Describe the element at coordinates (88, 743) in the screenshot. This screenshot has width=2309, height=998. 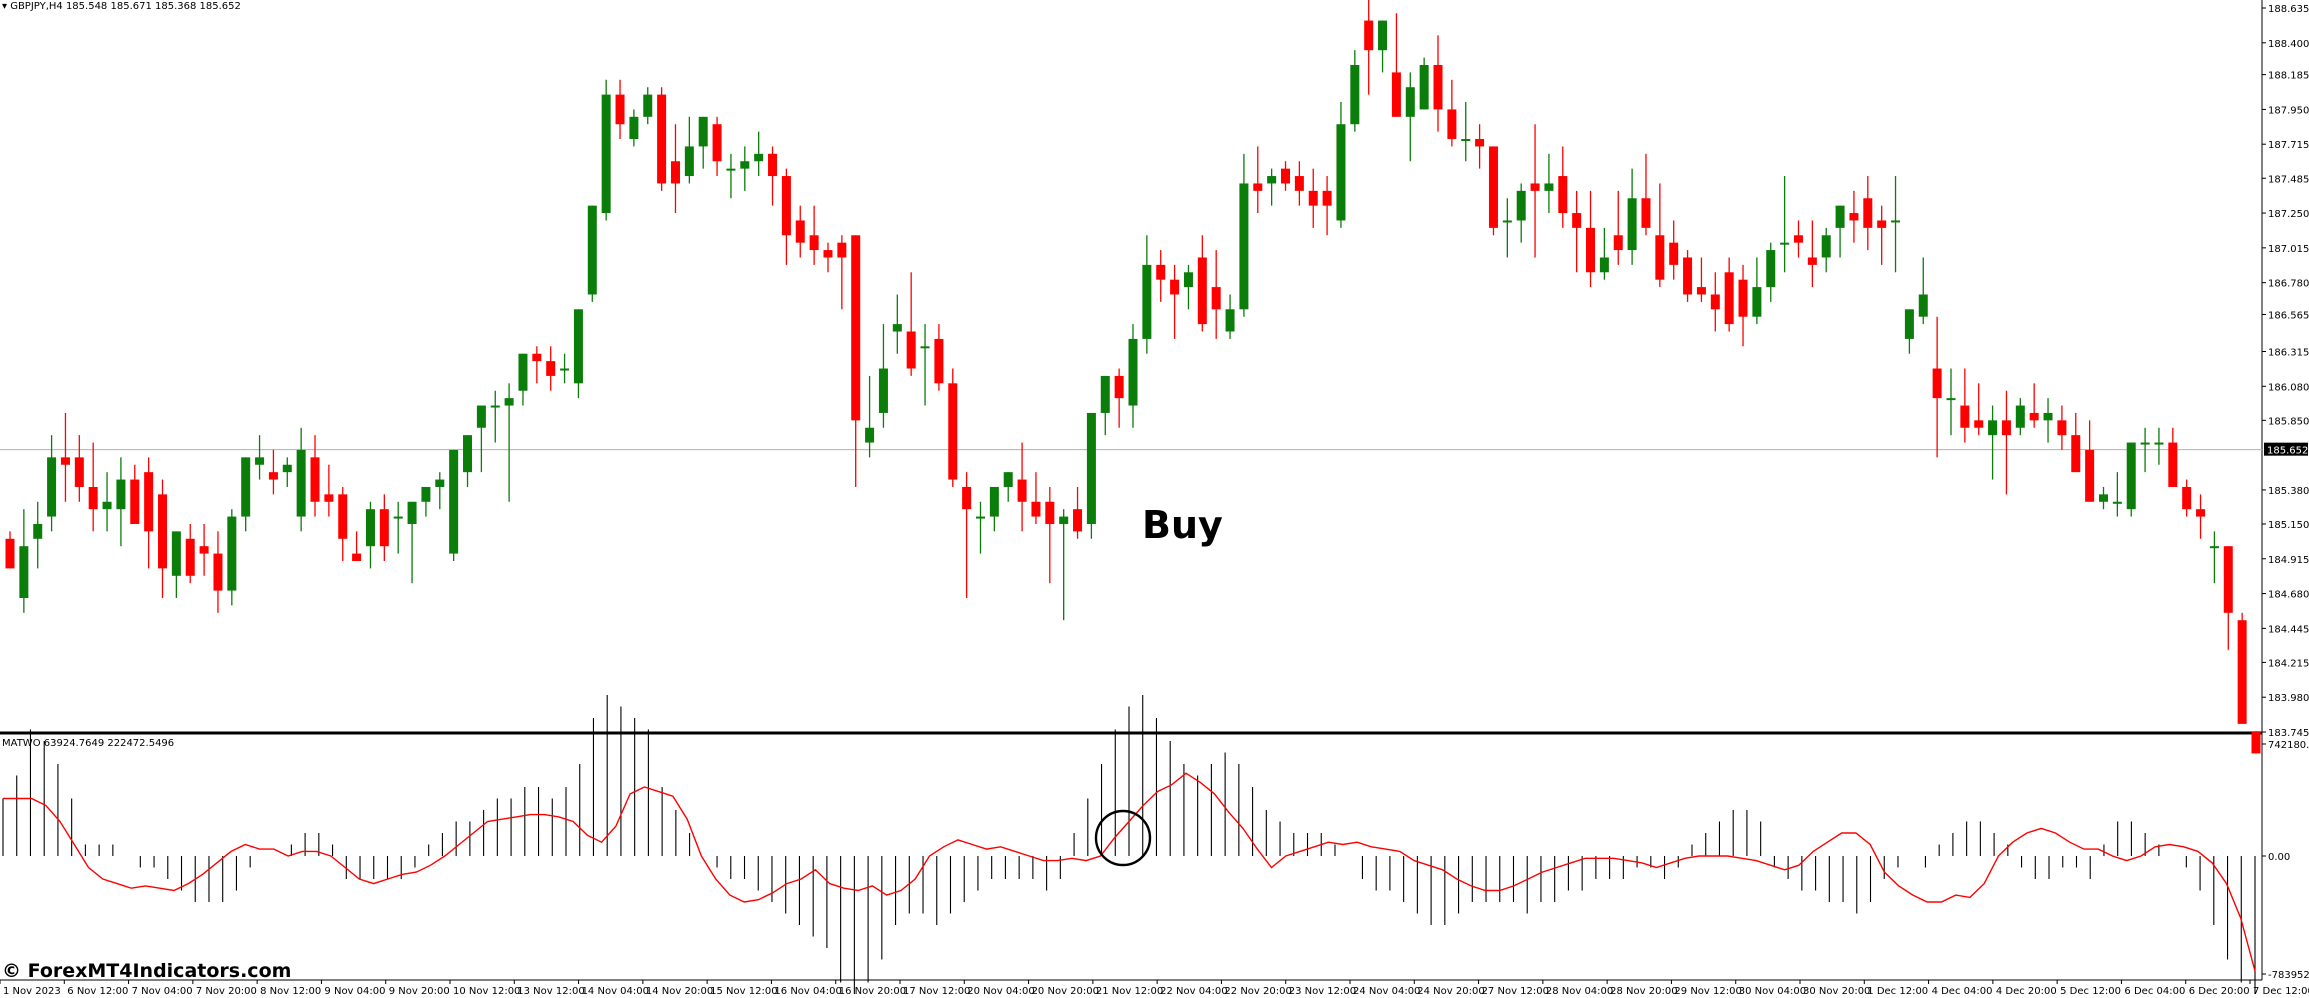
I see `indicator-header: MATWO 63924.7649 222472.5496` at that location.